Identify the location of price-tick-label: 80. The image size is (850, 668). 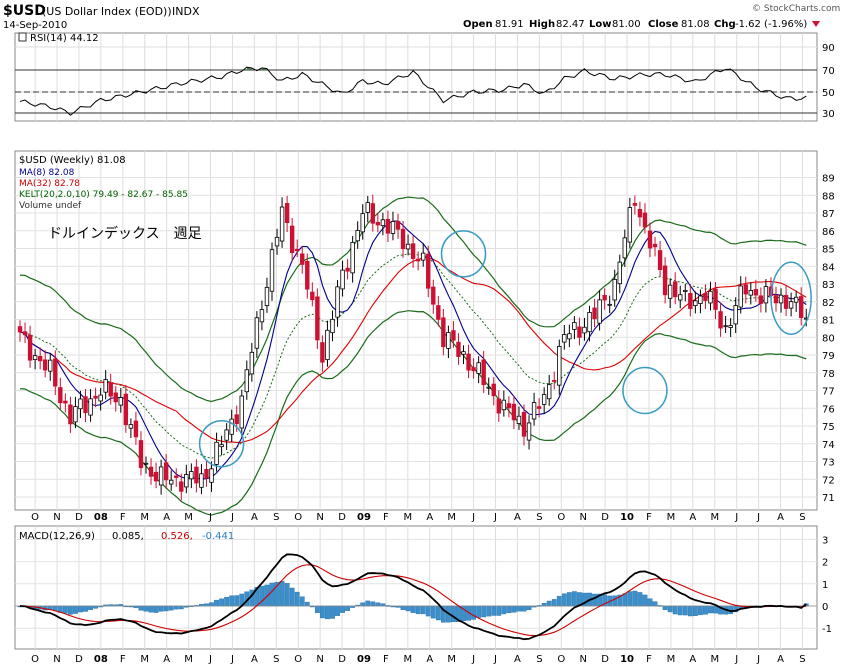
(828, 338).